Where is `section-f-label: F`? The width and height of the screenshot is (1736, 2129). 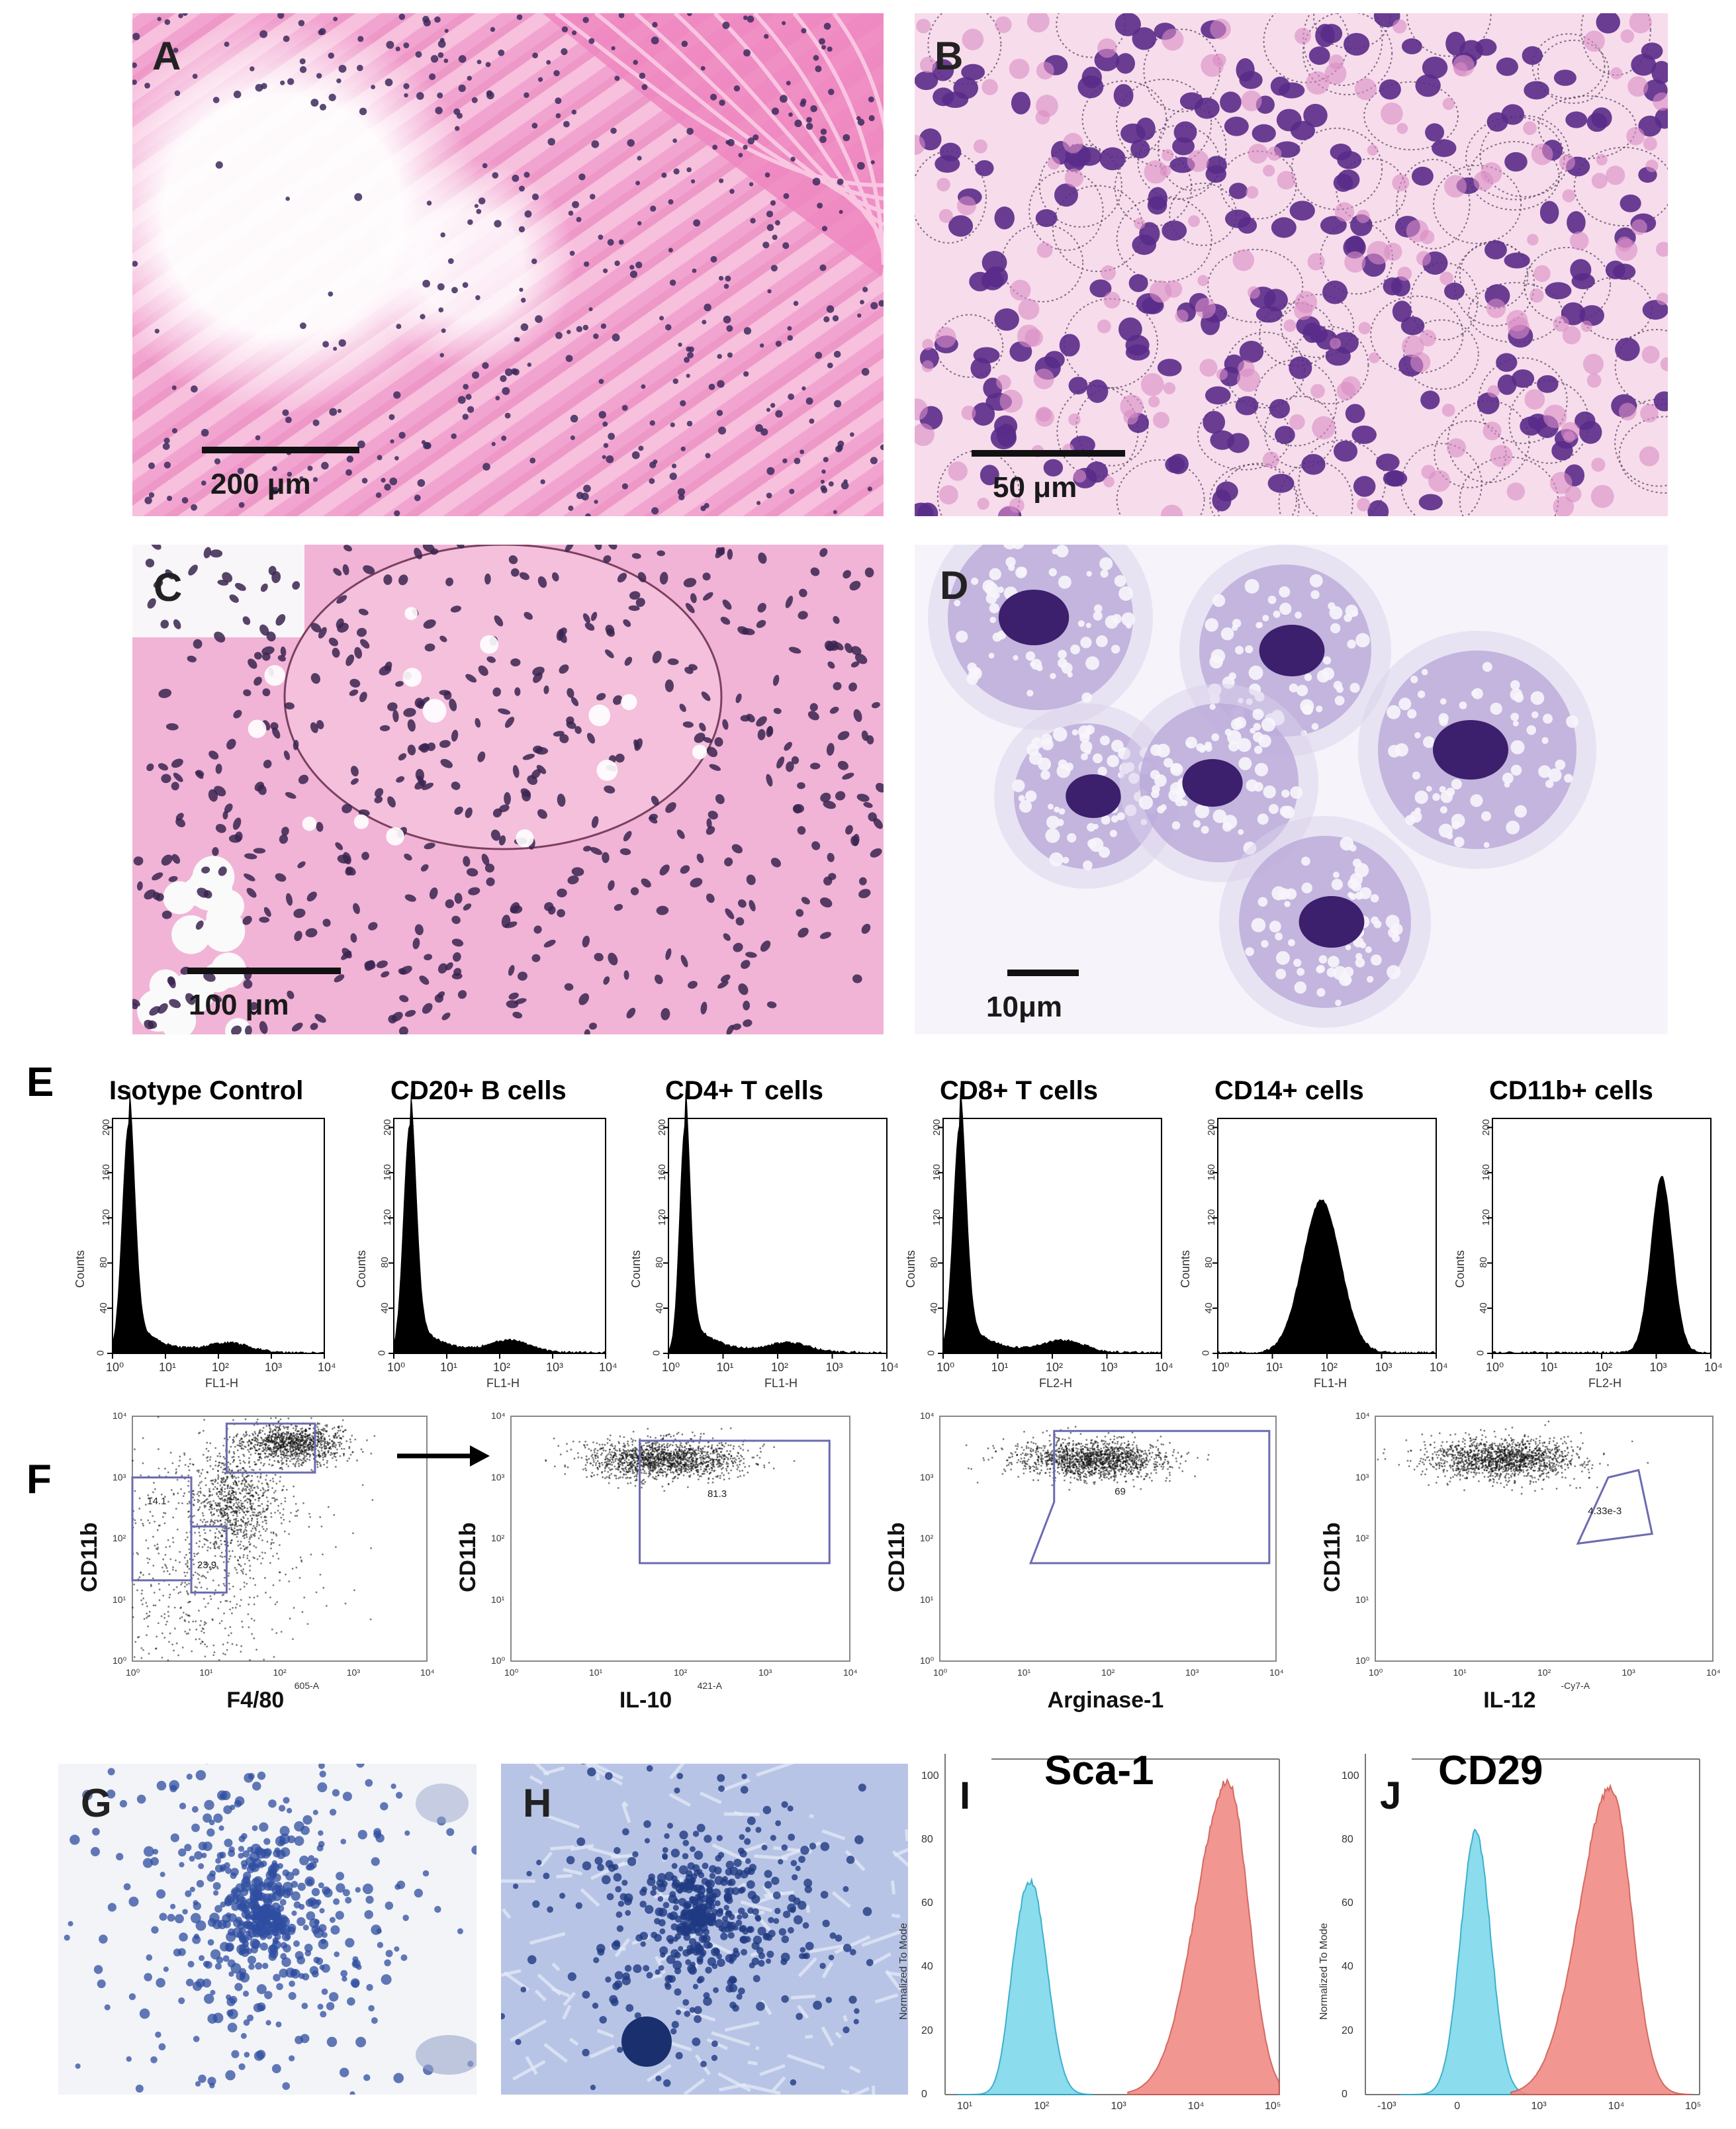 section-f-label: F is located at coordinates (39, 1479).